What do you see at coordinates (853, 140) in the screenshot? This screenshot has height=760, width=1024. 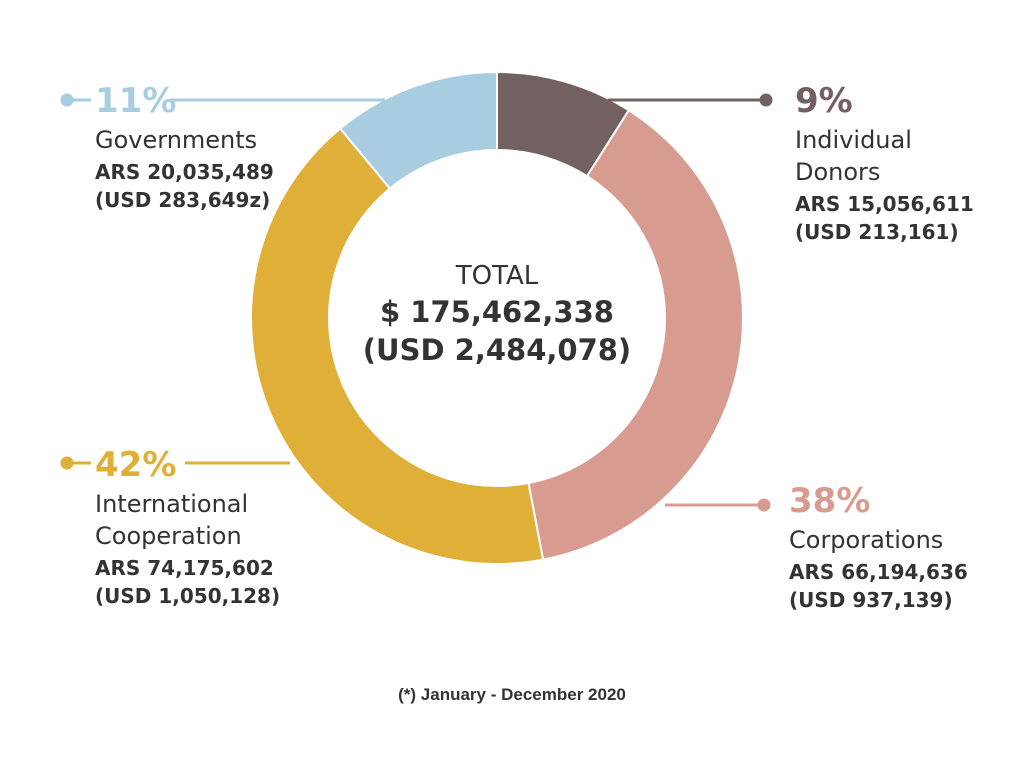 I see `slice-category-0-0: Individual` at bounding box center [853, 140].